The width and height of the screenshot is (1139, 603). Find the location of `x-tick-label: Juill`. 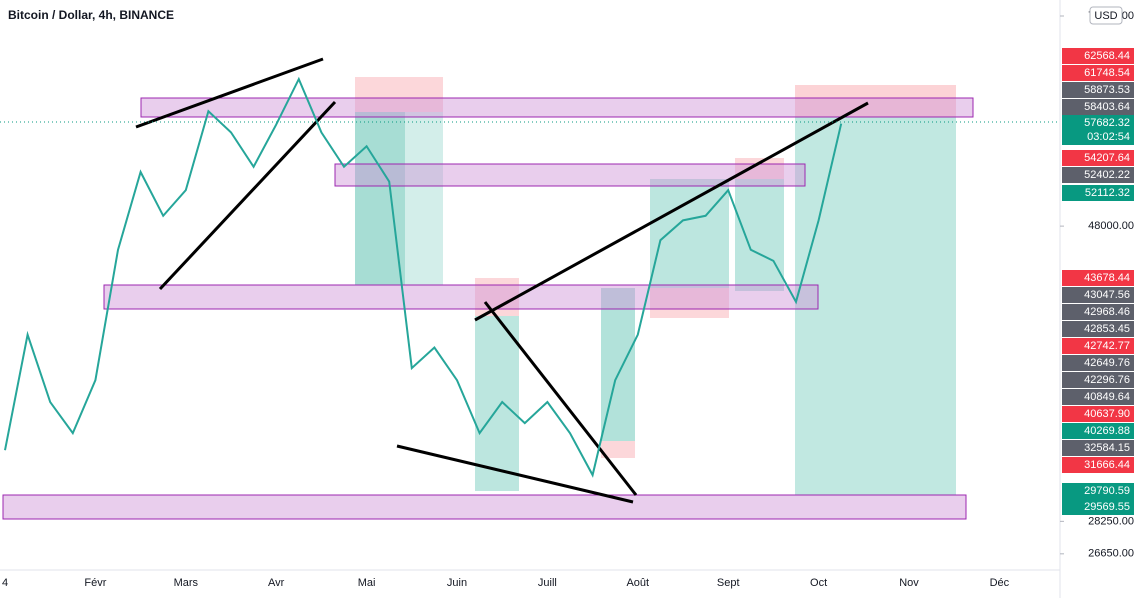

x-tick-label: Juill is located at coordinates (547, 583).